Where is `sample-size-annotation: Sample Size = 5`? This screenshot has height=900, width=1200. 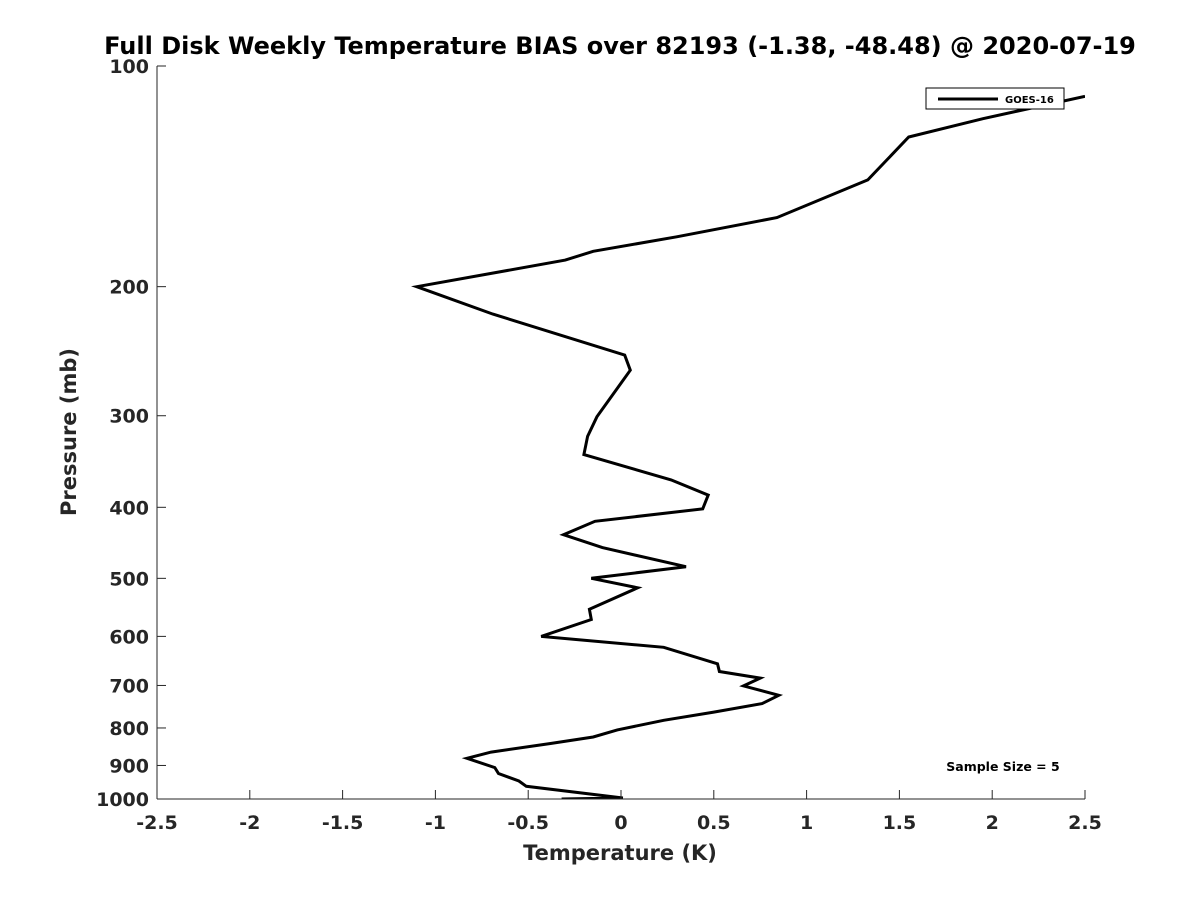
sample-size-annotation: Sample Size = 5 is located at coordinates (1002, 766).